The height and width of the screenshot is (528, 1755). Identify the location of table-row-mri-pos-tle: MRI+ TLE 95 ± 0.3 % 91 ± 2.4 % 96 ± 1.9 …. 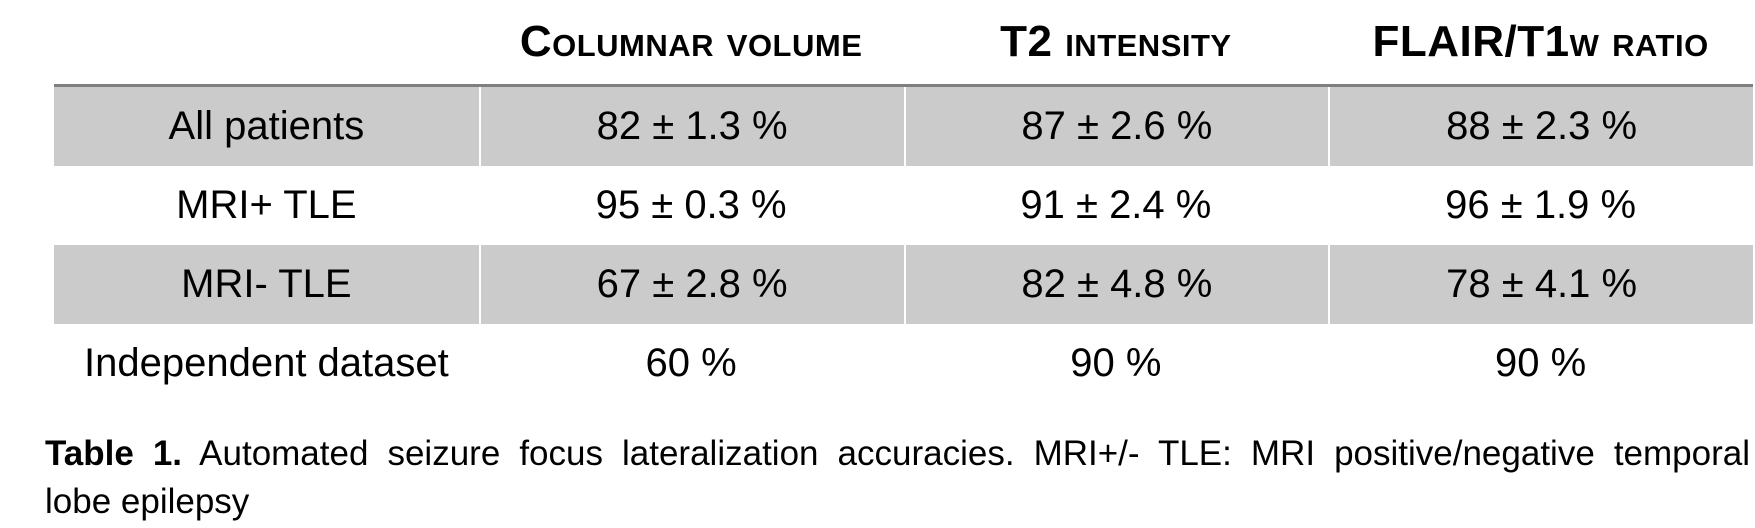
(903, 205).